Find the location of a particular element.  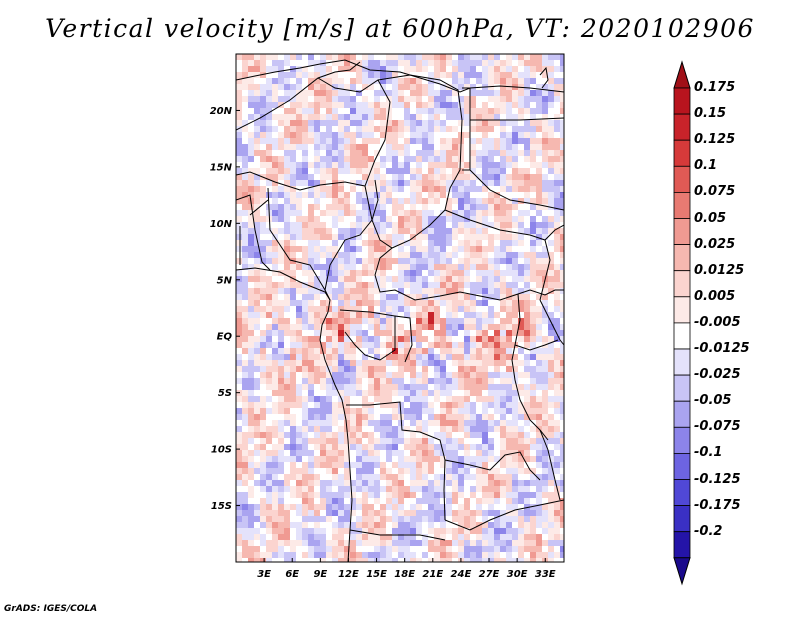

lon-axis: 3E 6E 9E 12E 15E 18E 21E 24E 27E 30E 33E is located at coordinates (406, 569).